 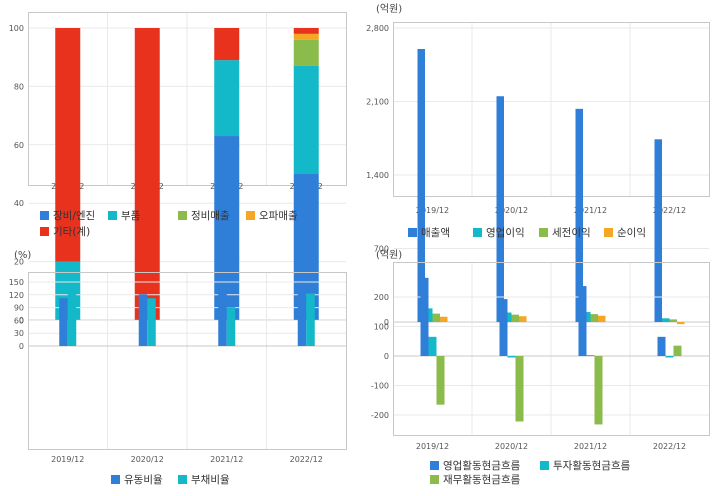 I want to click on legend-label: 매출액, so click(x=435, y=233).